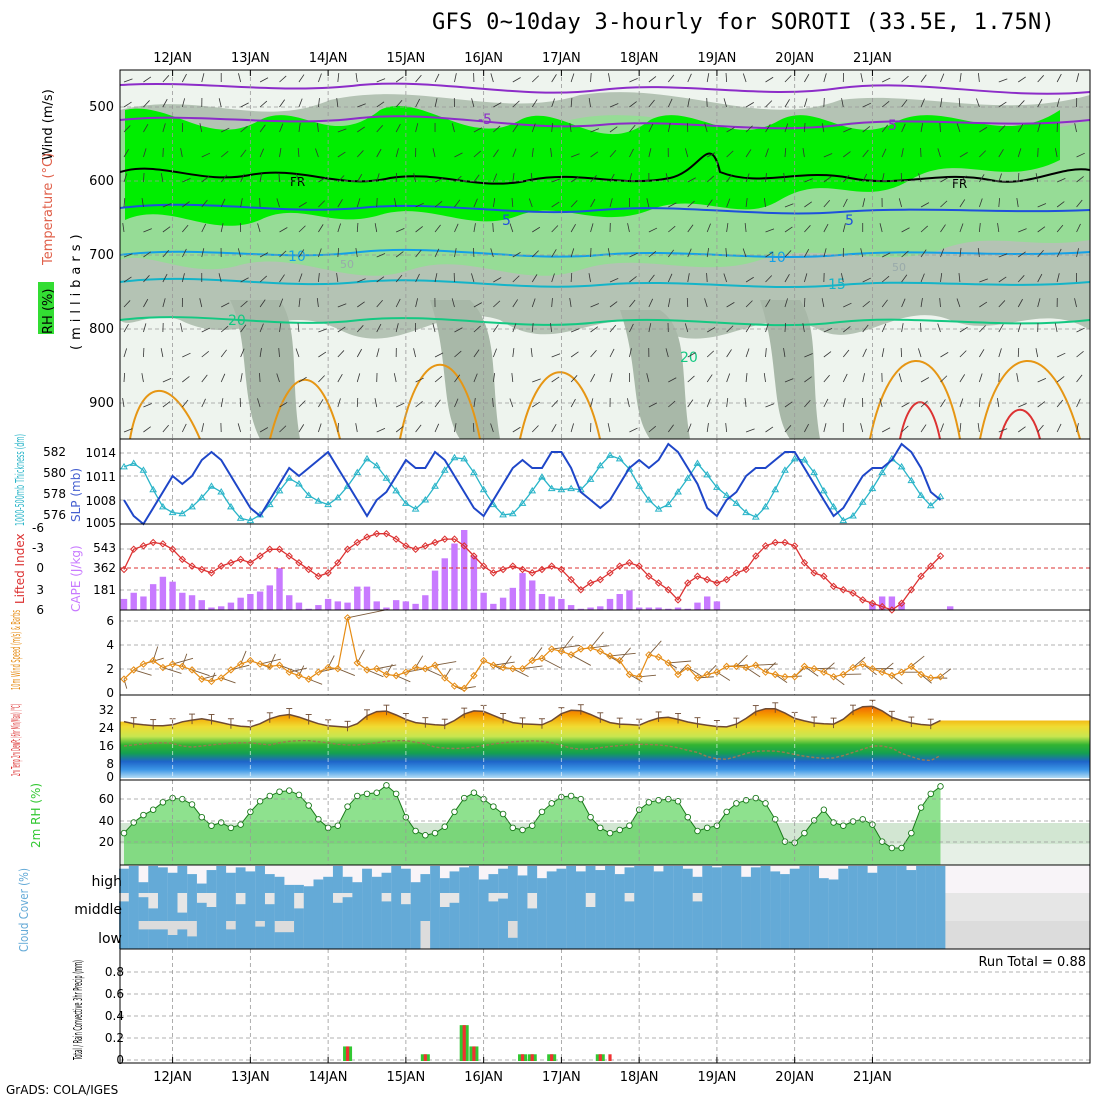 The height and width of the screenshot is (1100, 1100). Describe the element at coordinates (106, 710) in the screenshot. I see `temp-tick: 32` at that location.